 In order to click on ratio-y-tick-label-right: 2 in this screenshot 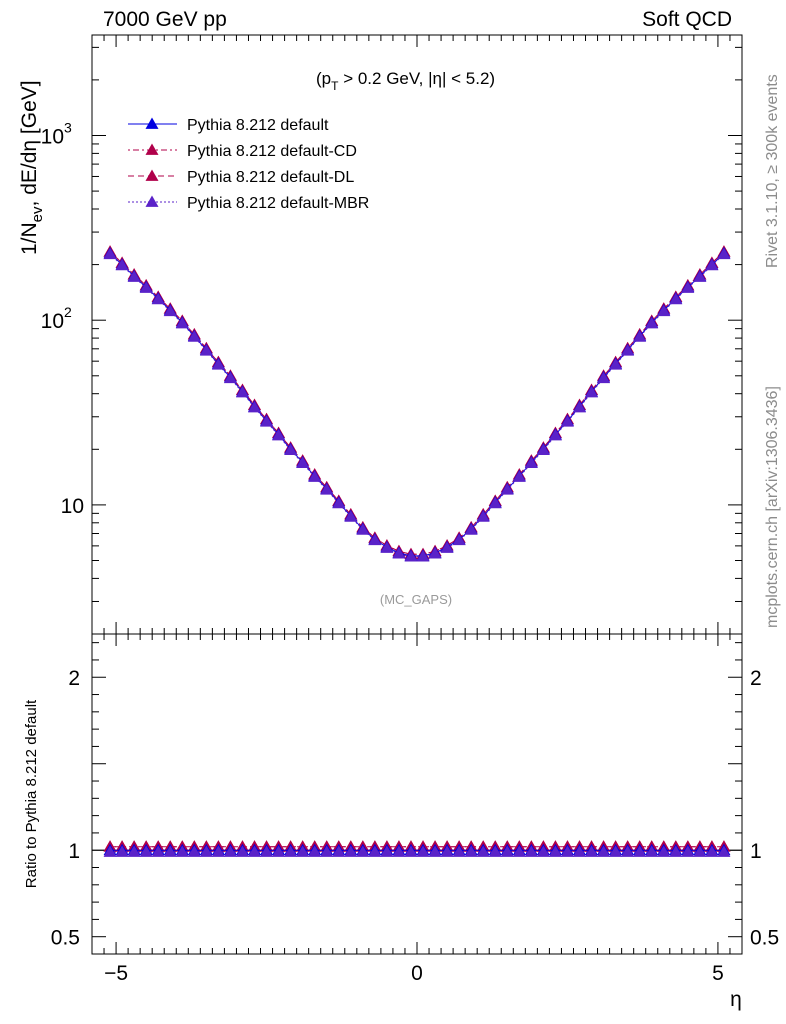, I will do `click(756, 678)`.